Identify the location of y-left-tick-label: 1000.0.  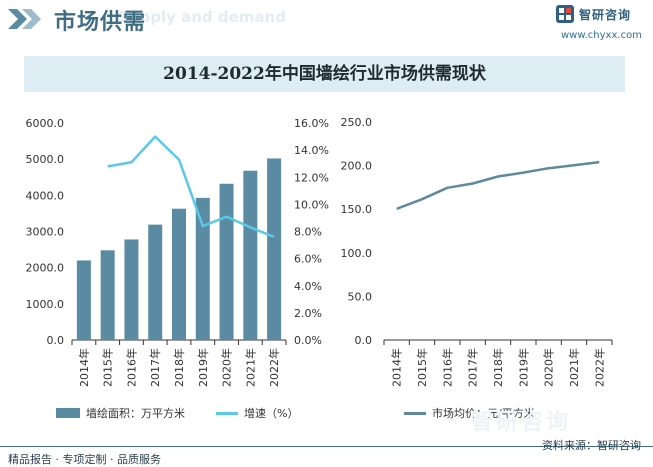
(45, 304).